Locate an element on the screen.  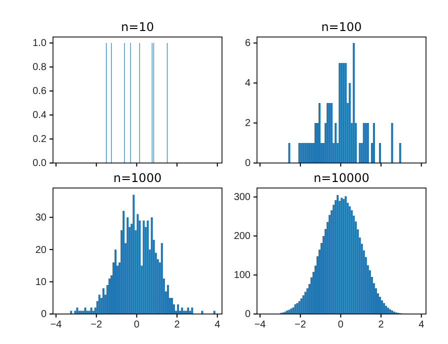
y-tick-label: 200 is located at coordinates (242, 236).